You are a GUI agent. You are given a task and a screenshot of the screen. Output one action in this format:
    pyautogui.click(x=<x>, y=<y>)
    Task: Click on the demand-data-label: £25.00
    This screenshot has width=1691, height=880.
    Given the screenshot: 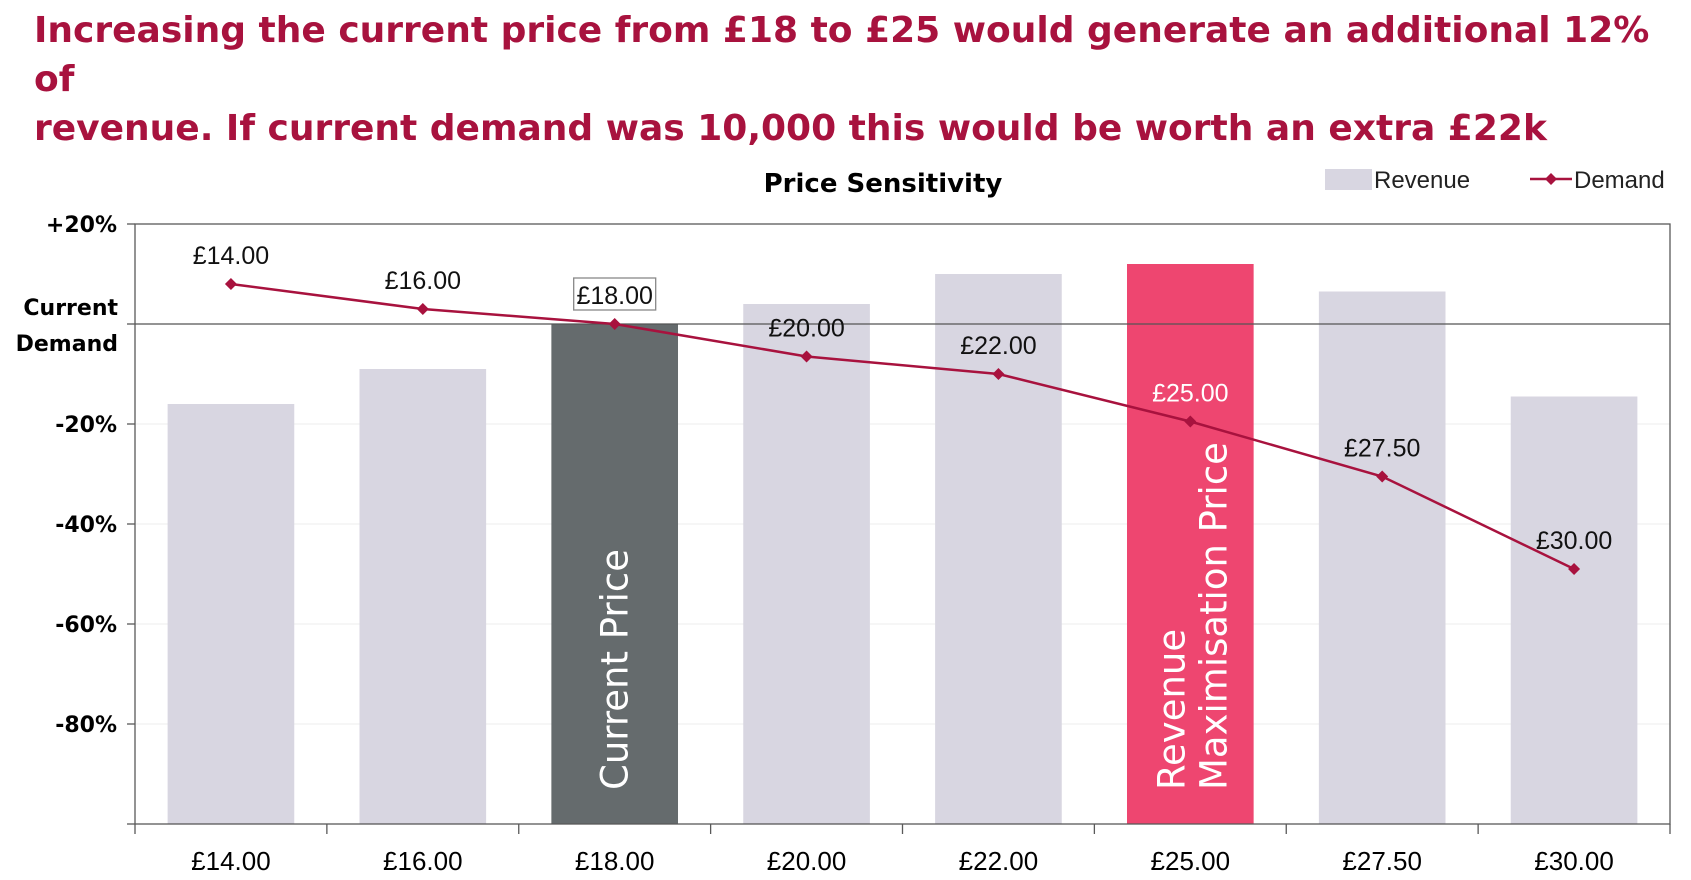 What is the action you would take?
    pyautogui.click(x=1190, y=394)
    